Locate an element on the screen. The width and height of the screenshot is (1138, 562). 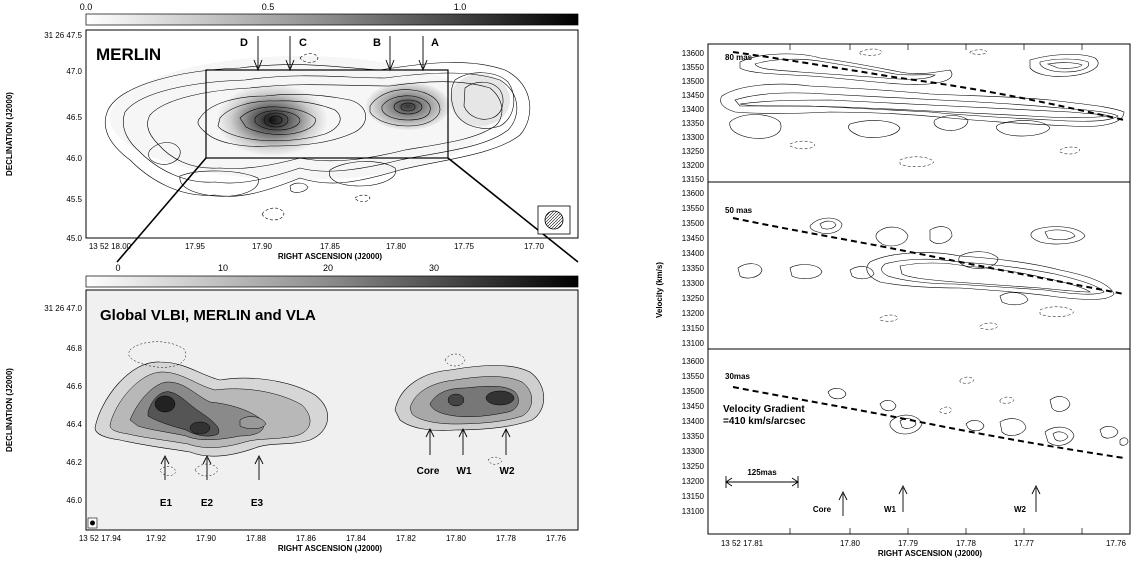
marker-label-b: B is located at coordinates (377, 43).